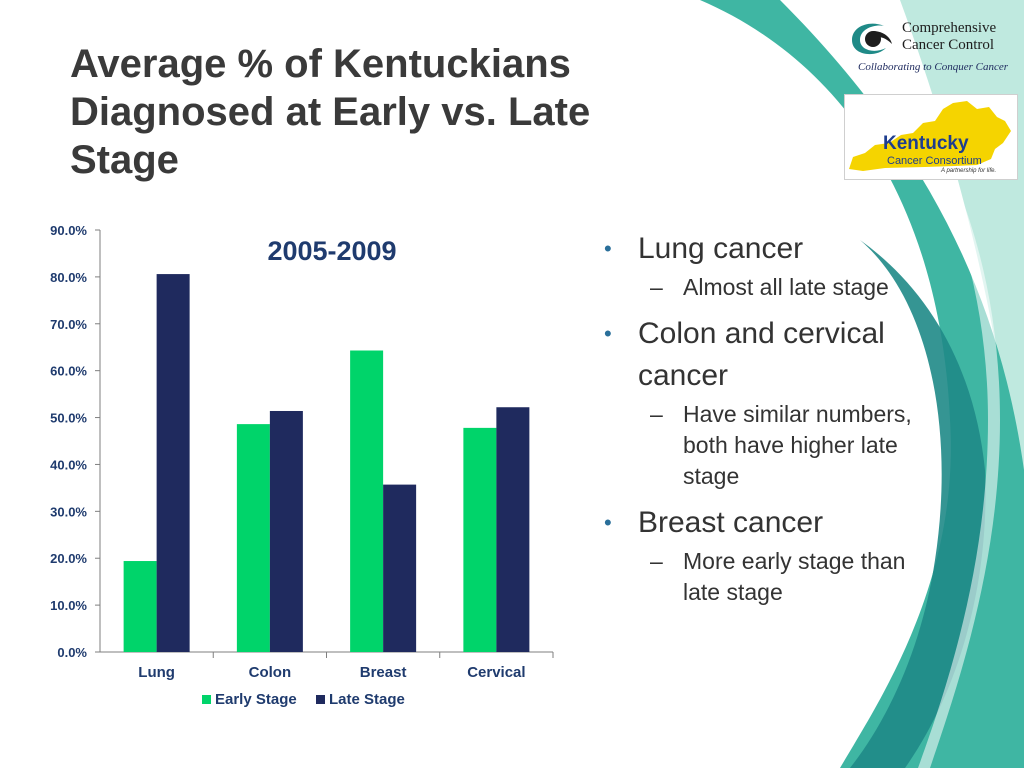  I want to click on kentucky-state-shape, so click(930, 136).